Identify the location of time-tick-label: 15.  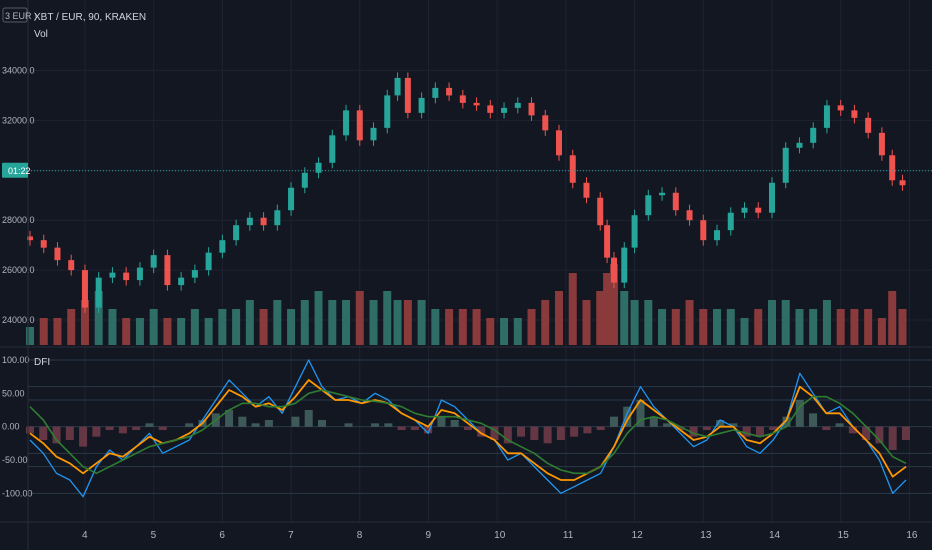
(844, 535).